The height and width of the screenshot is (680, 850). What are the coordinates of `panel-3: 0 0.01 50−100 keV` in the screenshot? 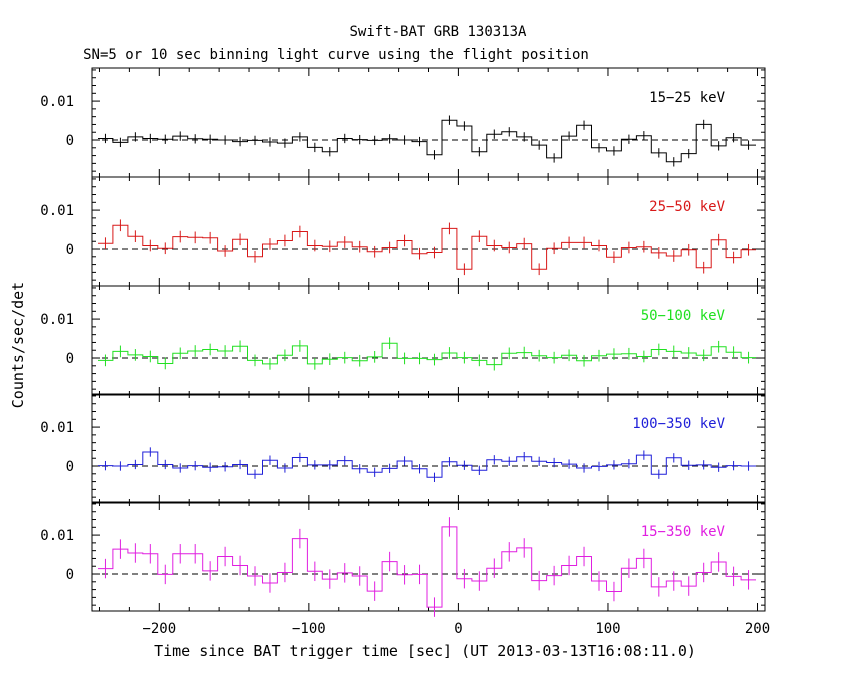 It's located at (403, 340).